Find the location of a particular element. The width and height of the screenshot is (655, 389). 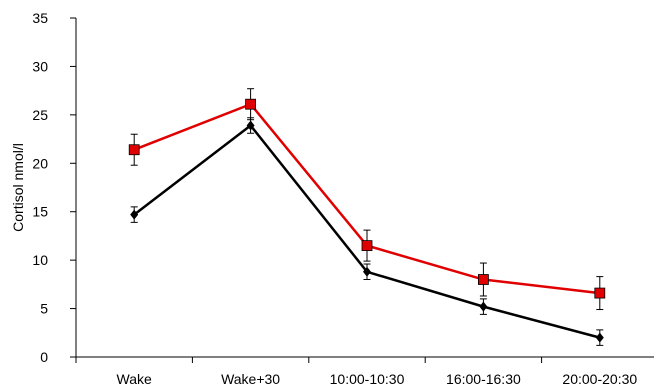

y-axis-title: Cortisol nmol/l is located at coordinates (18, 187).